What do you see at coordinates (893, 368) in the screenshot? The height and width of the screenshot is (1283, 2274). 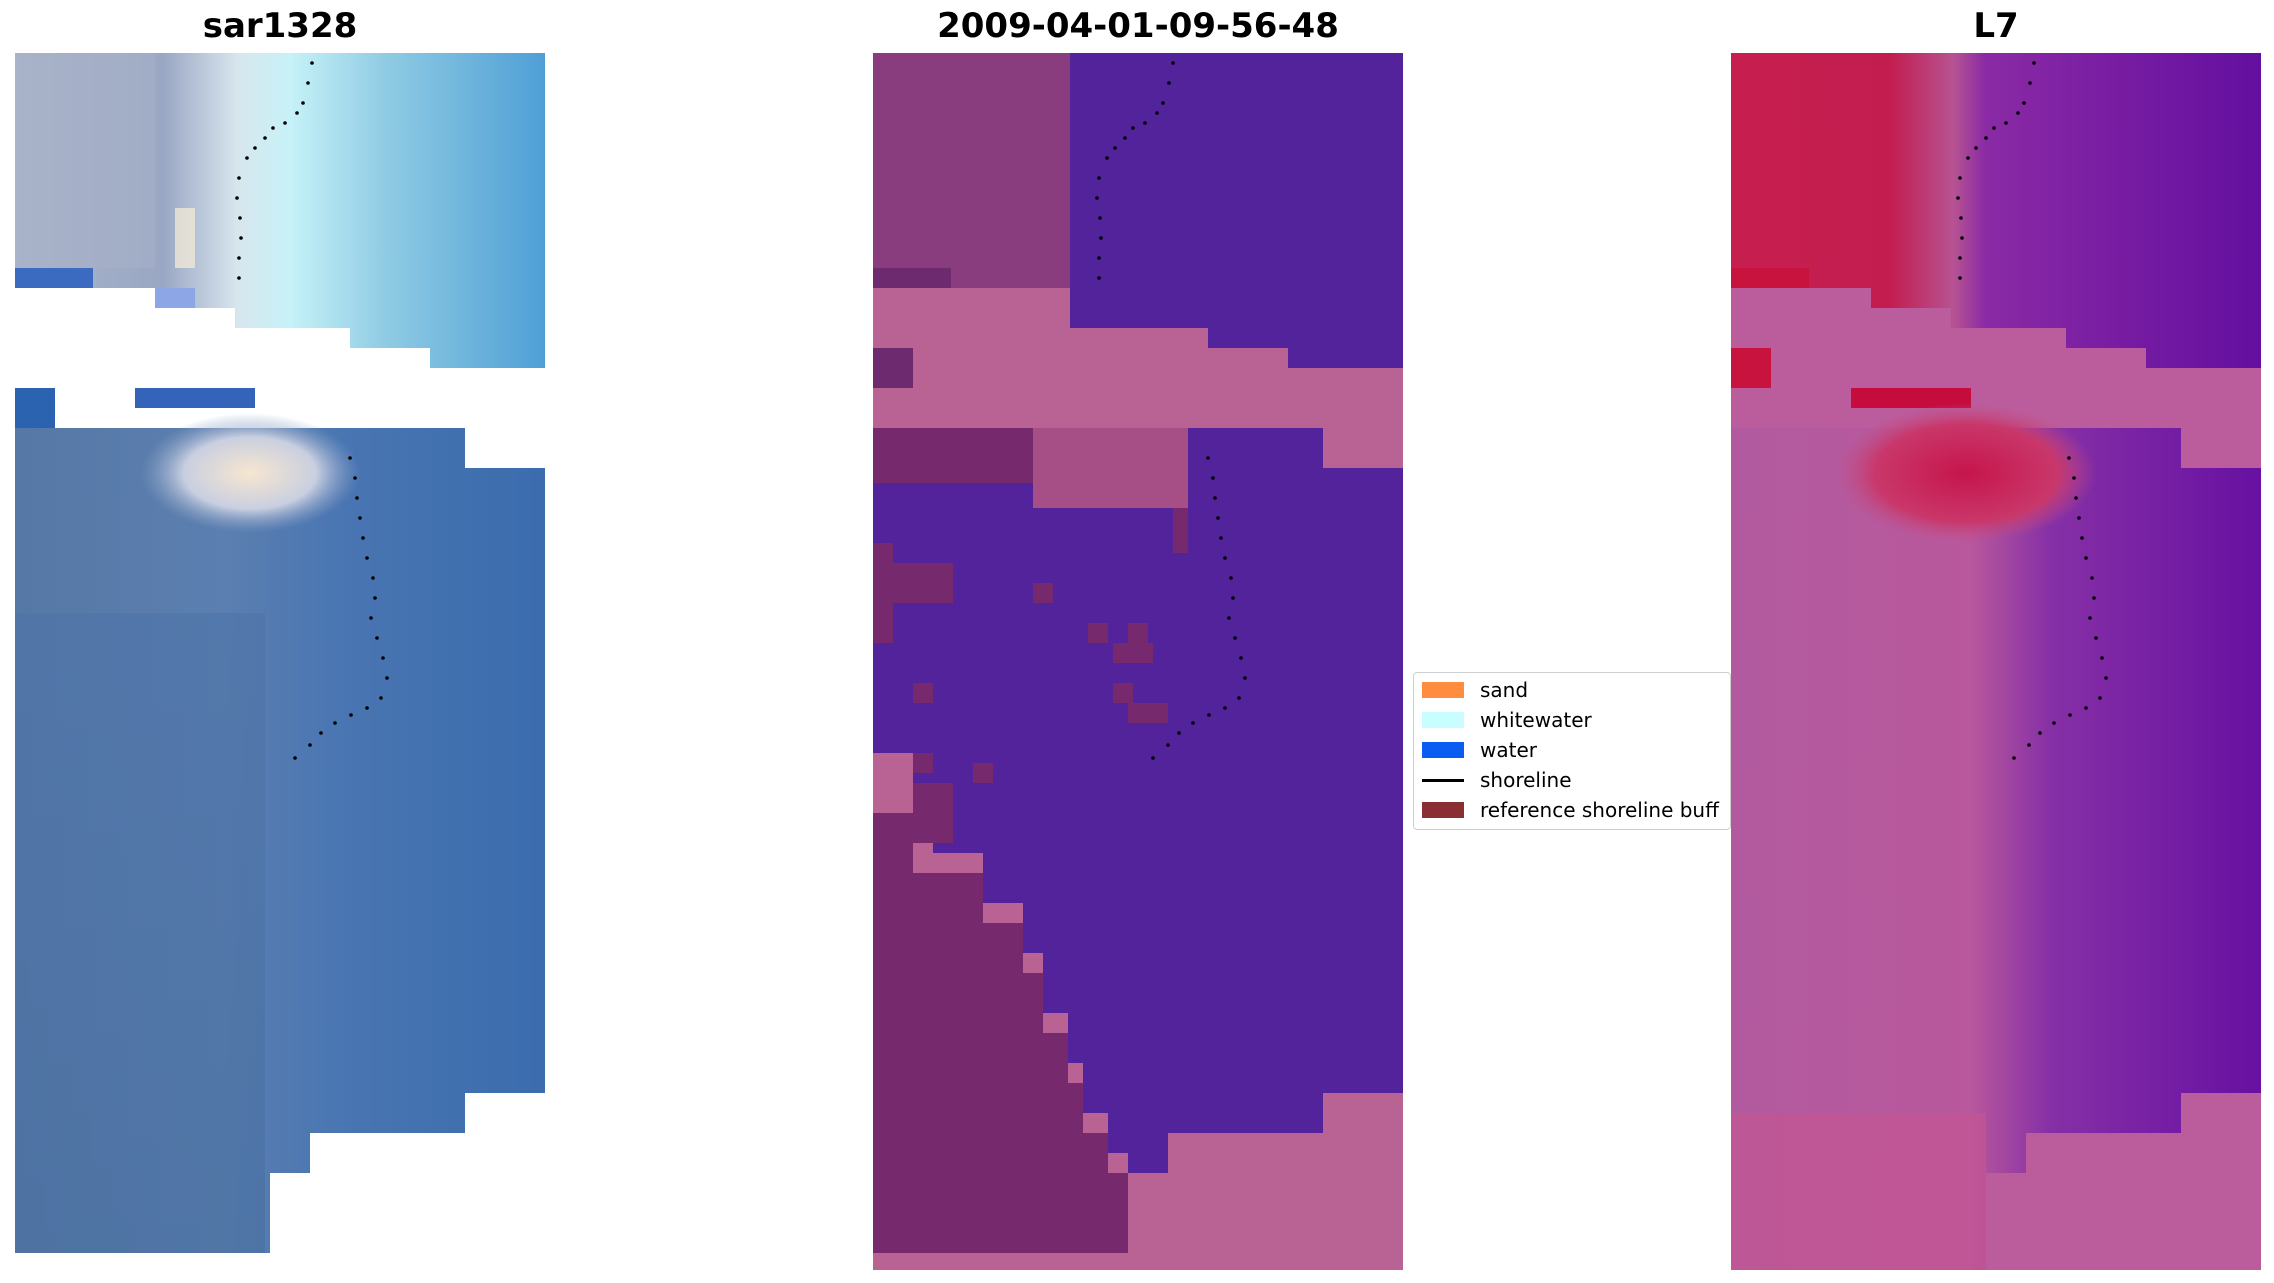 I see `classified-dark-patch` at bounding box center [893, 368].